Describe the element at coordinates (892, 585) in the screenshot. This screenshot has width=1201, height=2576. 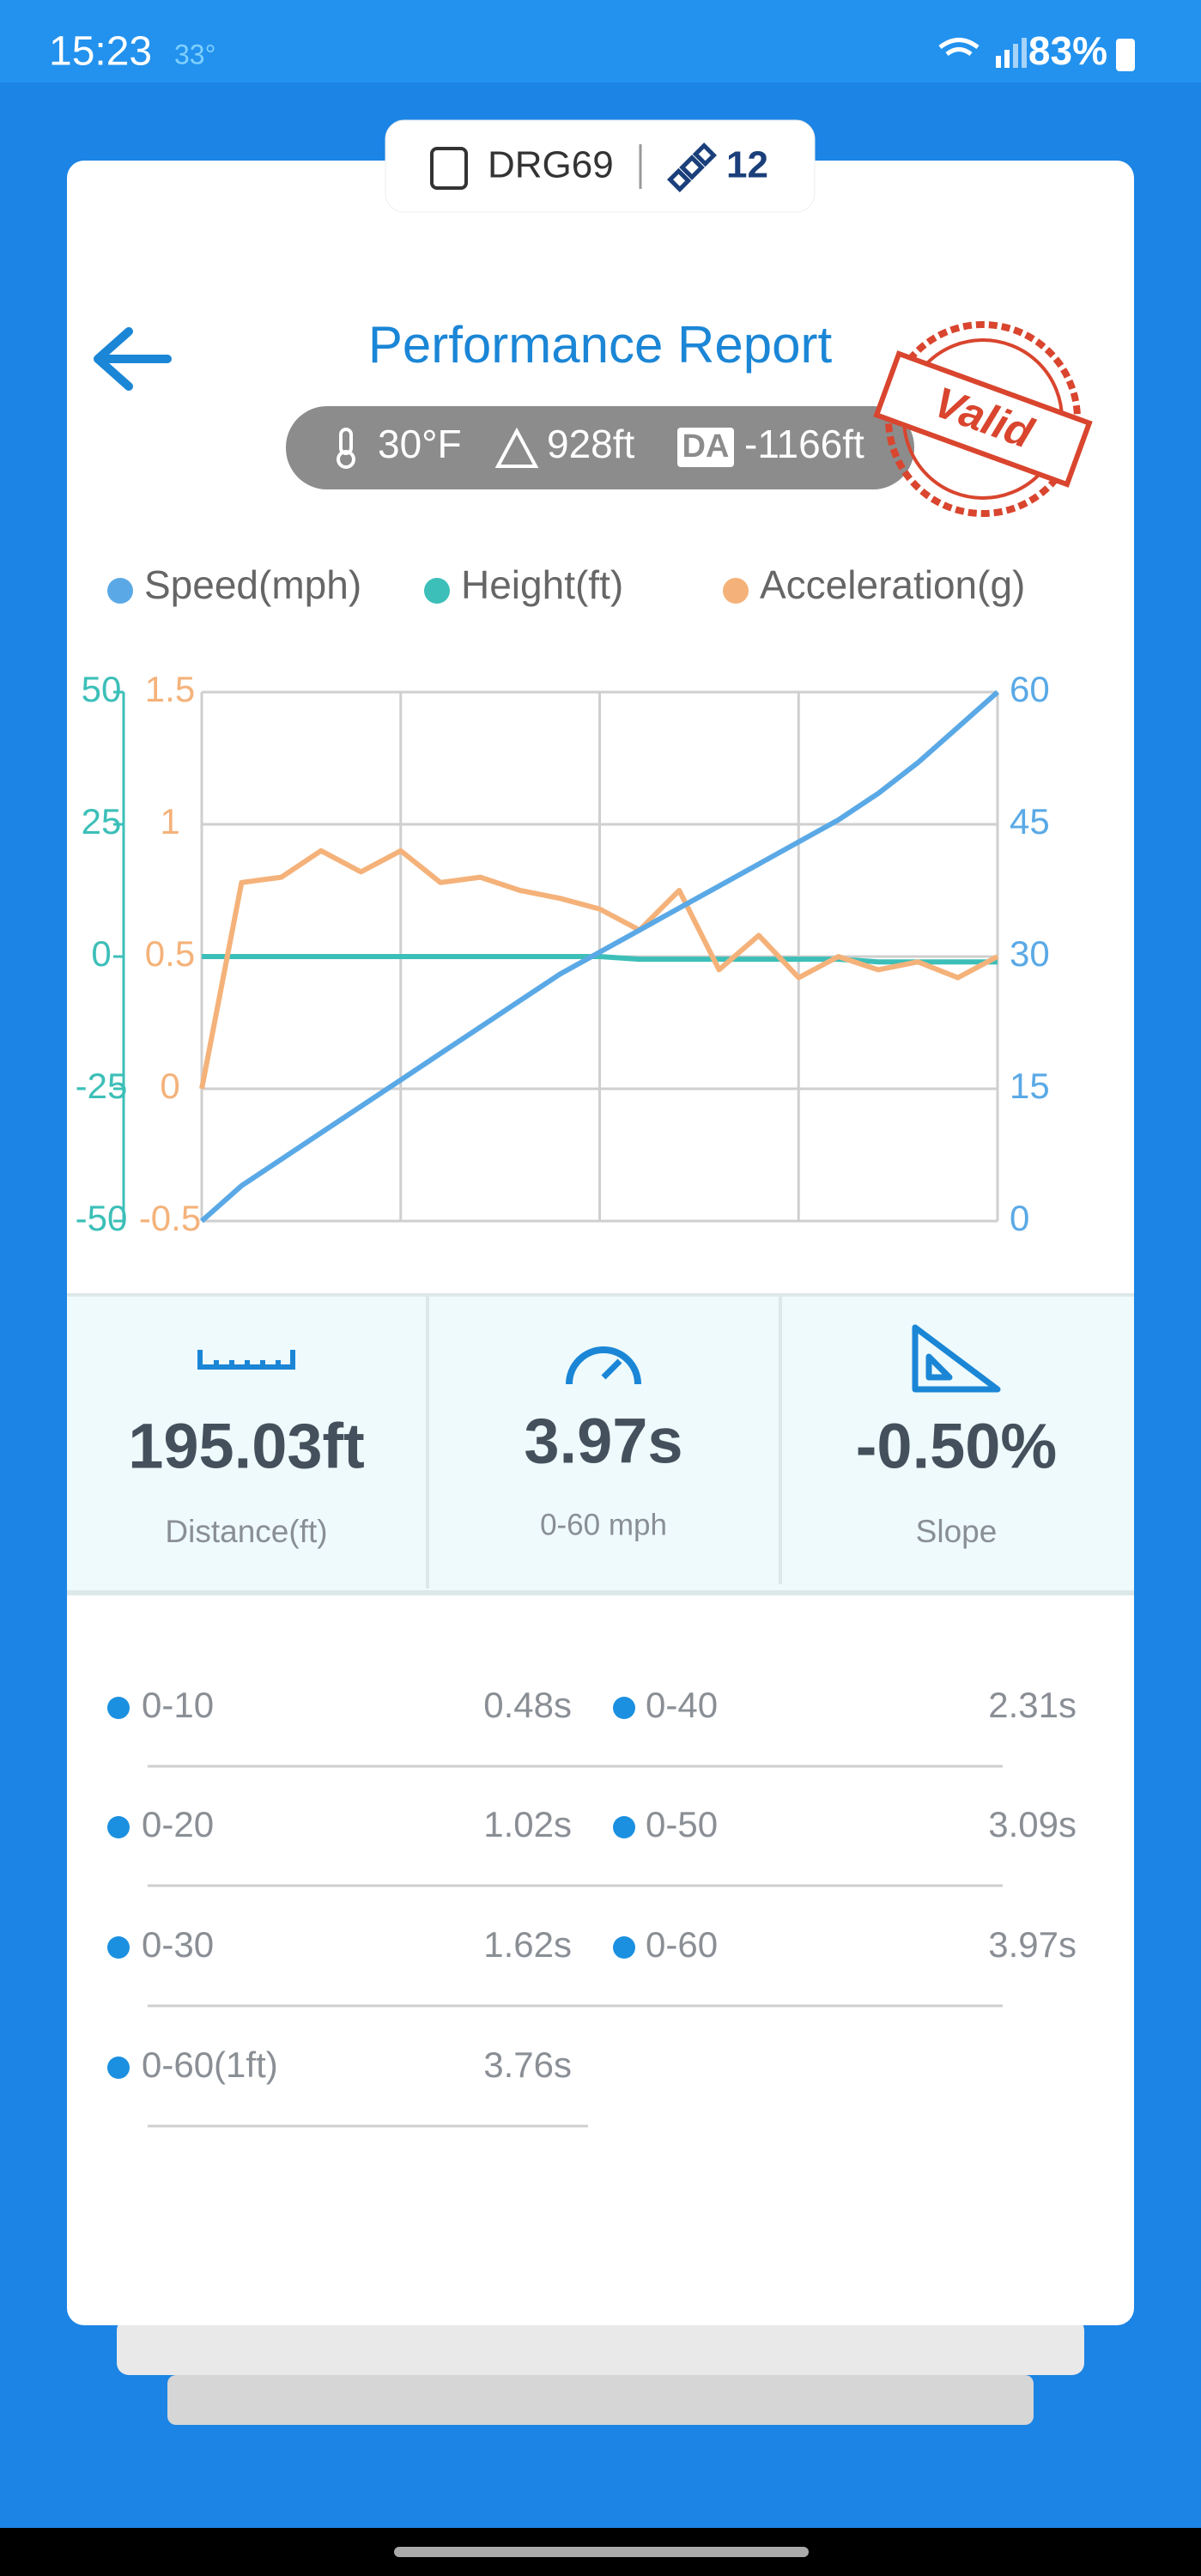
I see `legend-label: Acceleration(g)` at that location.